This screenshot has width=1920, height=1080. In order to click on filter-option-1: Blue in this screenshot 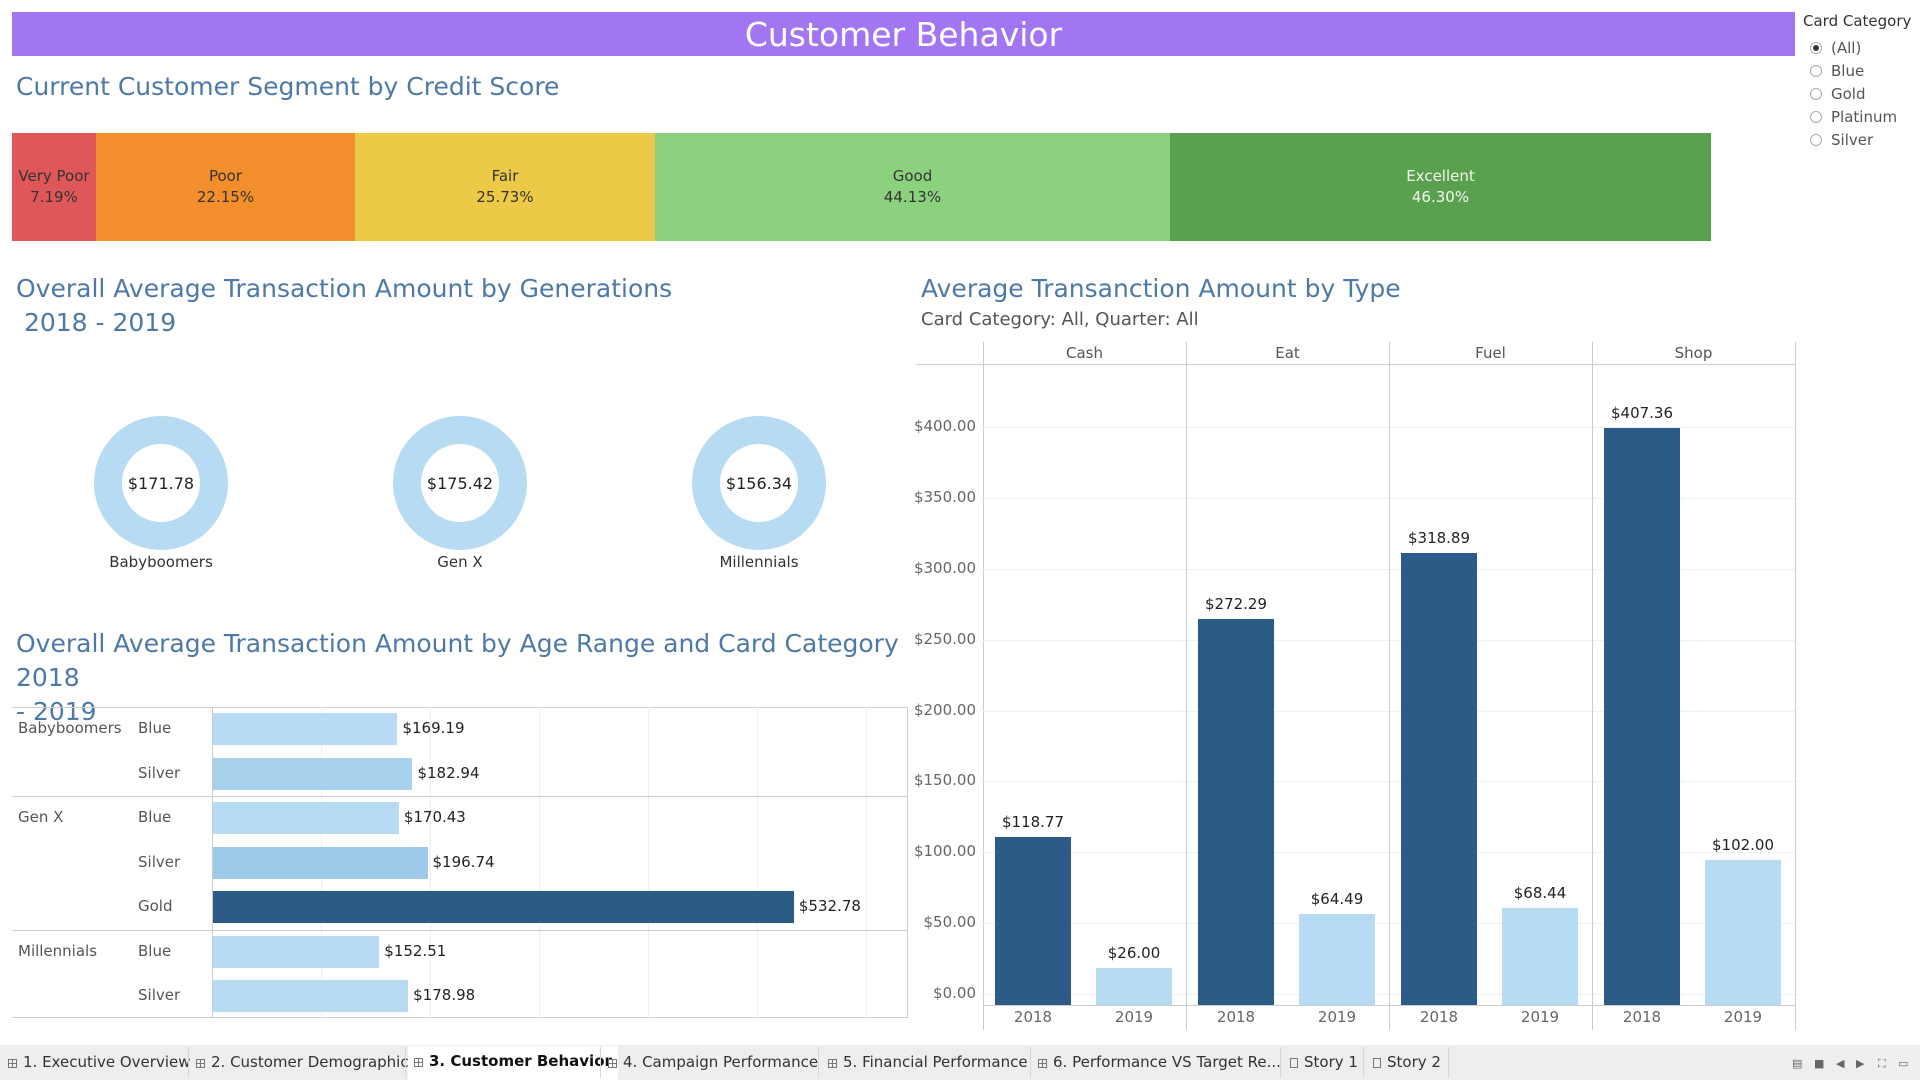, I will do `click(1837, 71)`.